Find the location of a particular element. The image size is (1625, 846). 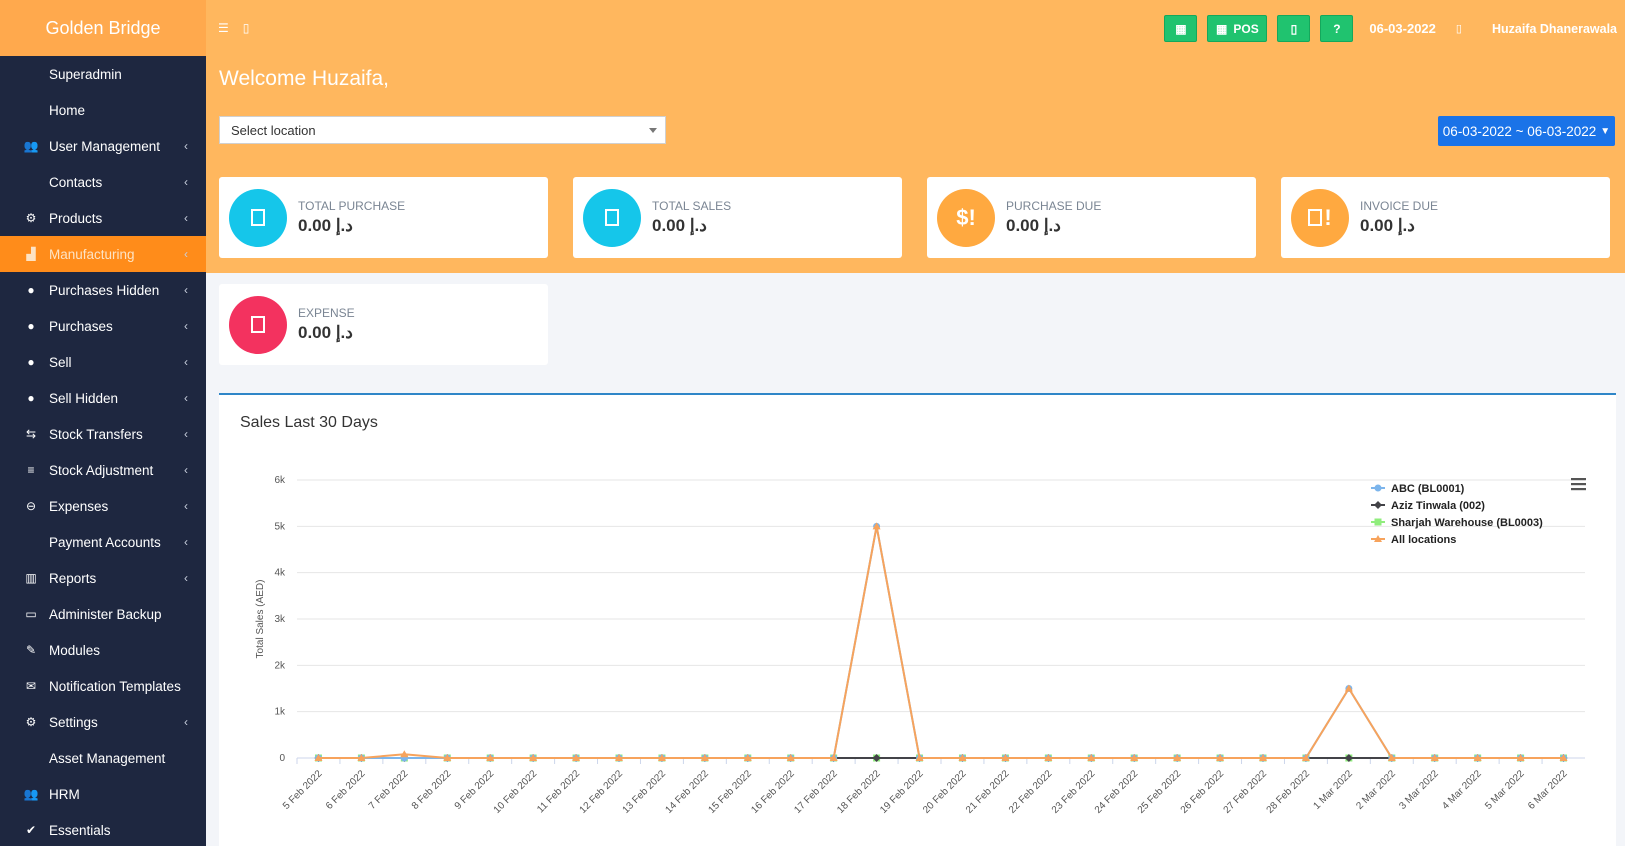

x-tick-label: 20 Feb 2022 is located at coordinates (945, 792).